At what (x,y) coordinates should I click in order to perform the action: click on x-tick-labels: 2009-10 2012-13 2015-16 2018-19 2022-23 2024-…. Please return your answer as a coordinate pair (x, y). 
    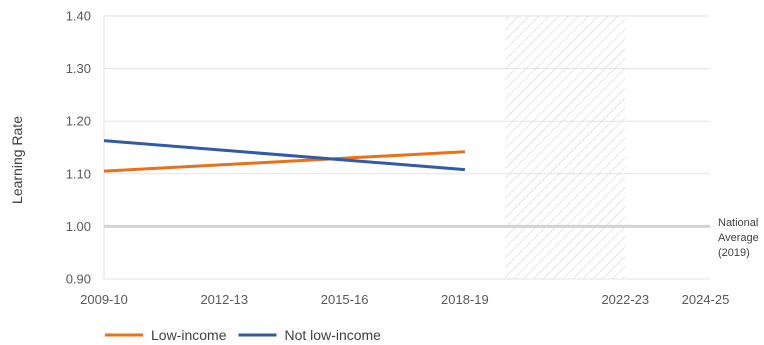
    Looking at the image, I should click on (404, 299).